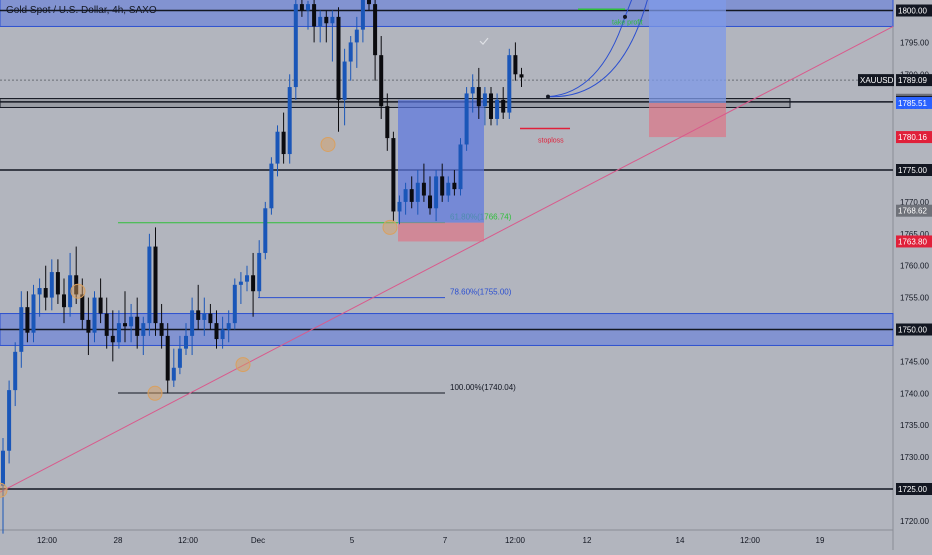 This screenshot has width=932, height=555. What do you see at coordinates (81, 10) in the screenshot?
I see `chart-title: Gold Spot / U.S. Dollar, 4h, SAXO` at bounding box center [81, 10].